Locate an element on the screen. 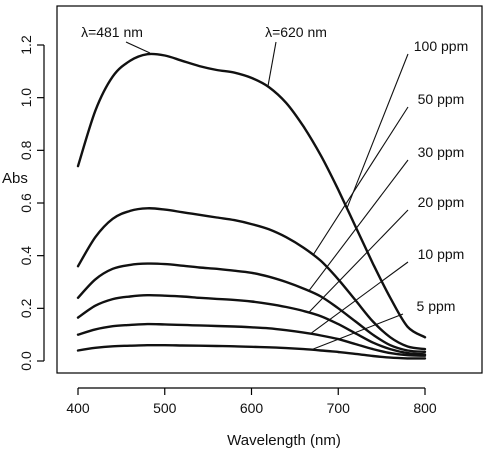  series-line-30-ppm is located at coordinates (251, 307).